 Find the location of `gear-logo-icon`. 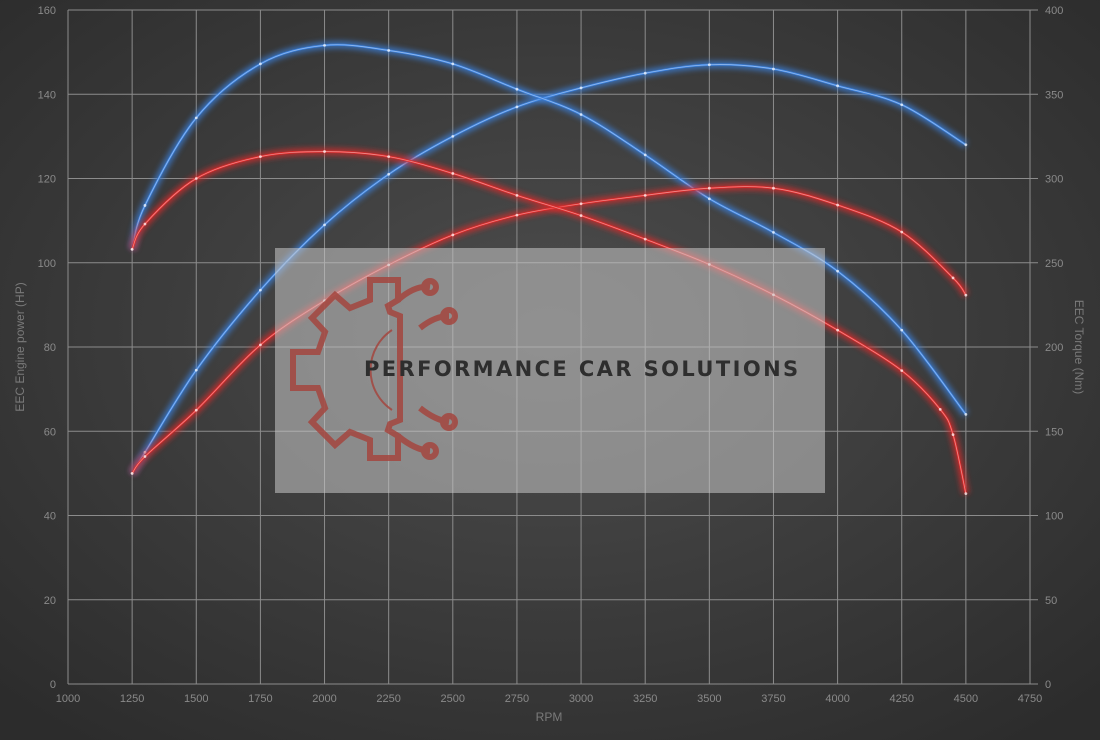

gear-logo-icon is located at coordinates (374, 369).